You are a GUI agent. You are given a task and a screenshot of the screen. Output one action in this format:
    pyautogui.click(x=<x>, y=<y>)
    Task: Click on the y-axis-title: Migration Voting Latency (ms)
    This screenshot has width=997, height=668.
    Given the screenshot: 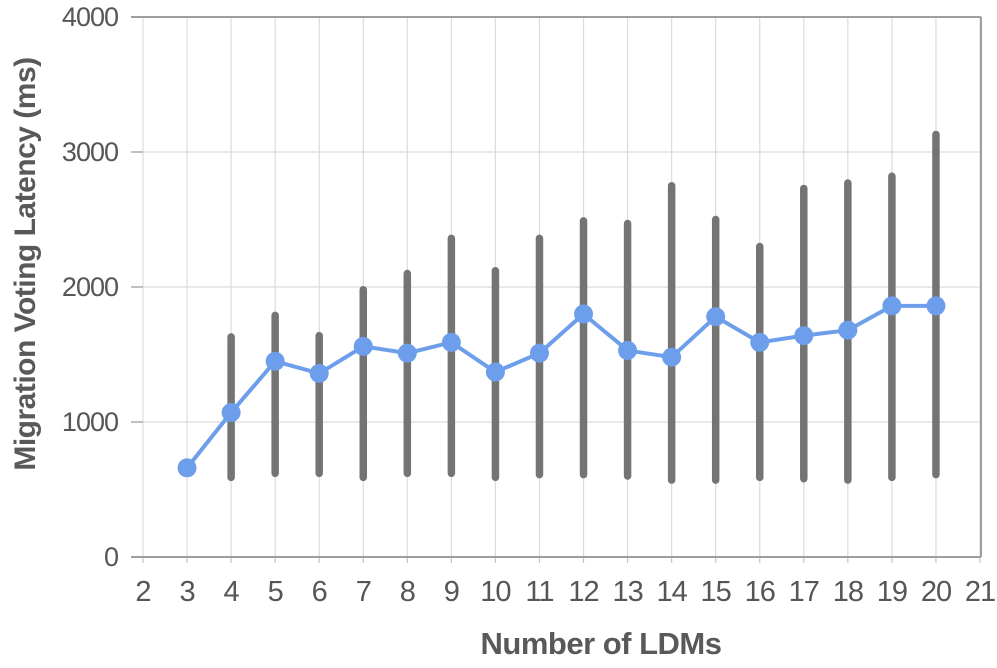 What is the action you would take?
    pyautogui.click(x=25, y=264)
    